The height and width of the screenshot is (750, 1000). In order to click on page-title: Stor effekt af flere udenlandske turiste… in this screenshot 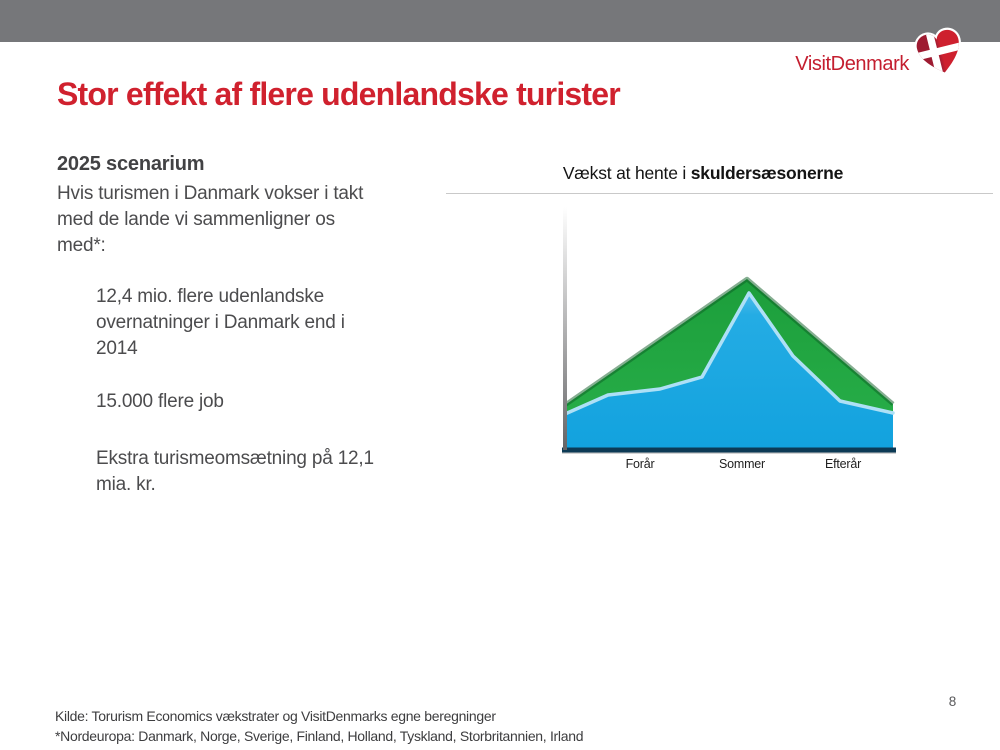, I will do `click(339, 94)`.